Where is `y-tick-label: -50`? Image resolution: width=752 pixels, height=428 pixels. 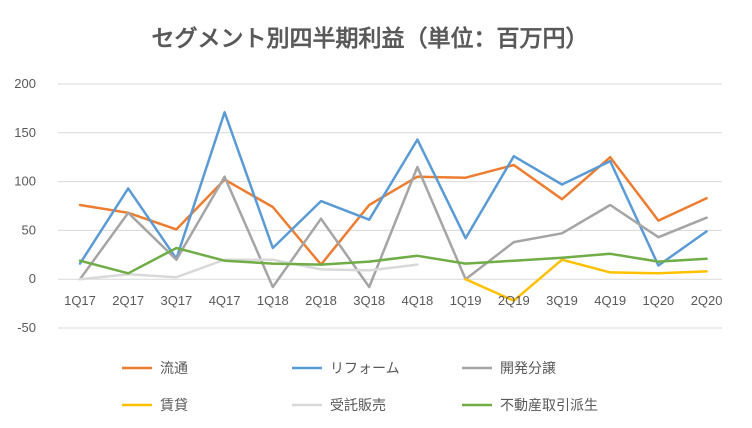
y-tick-label: -50 is located at coordinates (26, 327).